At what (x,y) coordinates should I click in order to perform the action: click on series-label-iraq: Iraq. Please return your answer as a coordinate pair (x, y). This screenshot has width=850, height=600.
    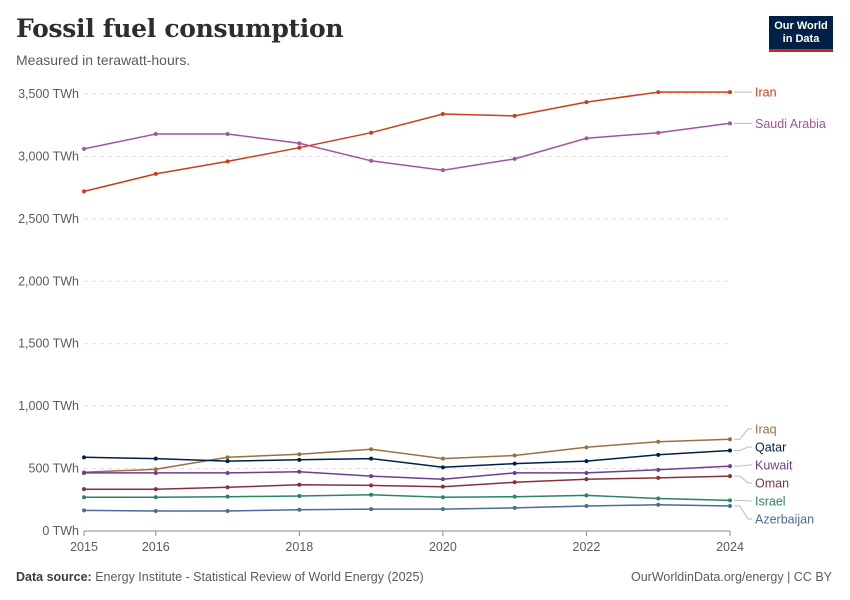
    Looking at the image, I should click on (766, 430).